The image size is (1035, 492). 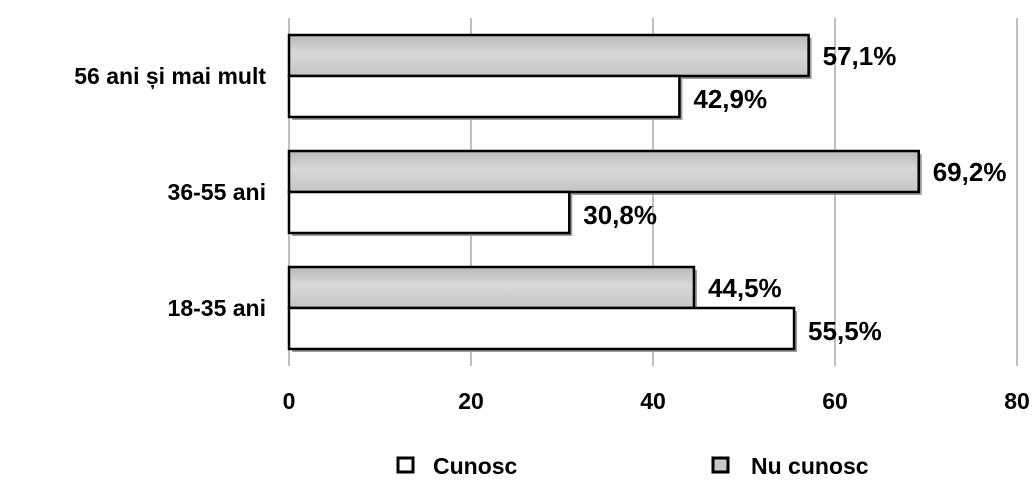 I want to click on category-label-1: 36-55 ani, so click(x=217, y=192).